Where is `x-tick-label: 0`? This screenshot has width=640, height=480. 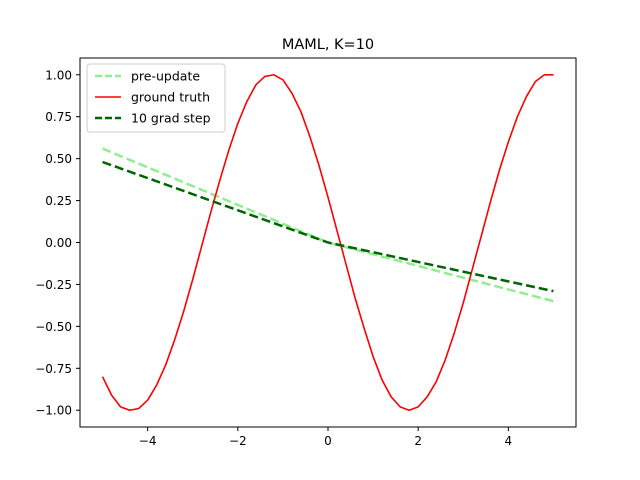 x-tick-label: 0 is located at coordinates (328, 441).